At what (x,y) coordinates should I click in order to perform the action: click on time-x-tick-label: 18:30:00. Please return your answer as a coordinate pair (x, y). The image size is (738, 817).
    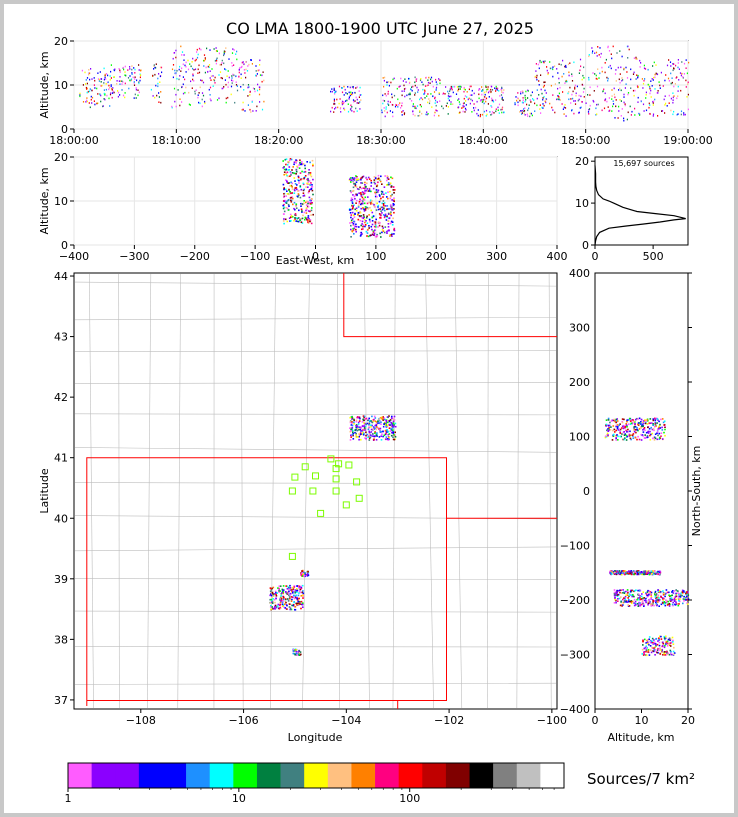
    Looking at the image, I should click on (380, 140).